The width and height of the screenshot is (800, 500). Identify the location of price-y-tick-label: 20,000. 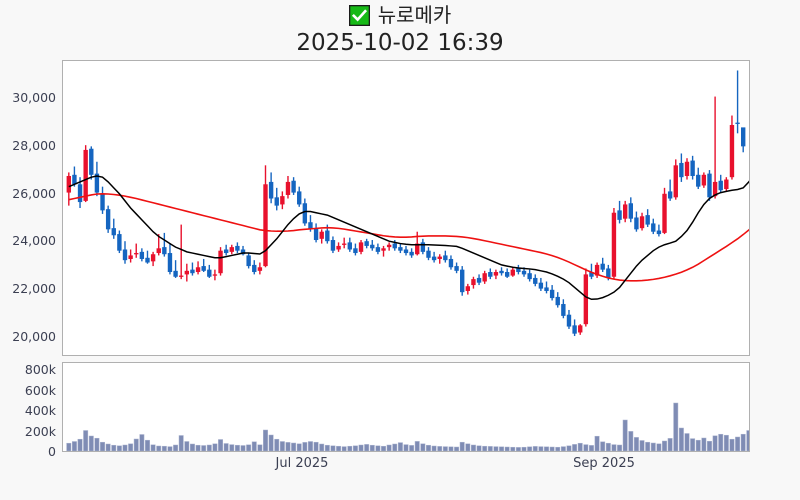
(34, 336).